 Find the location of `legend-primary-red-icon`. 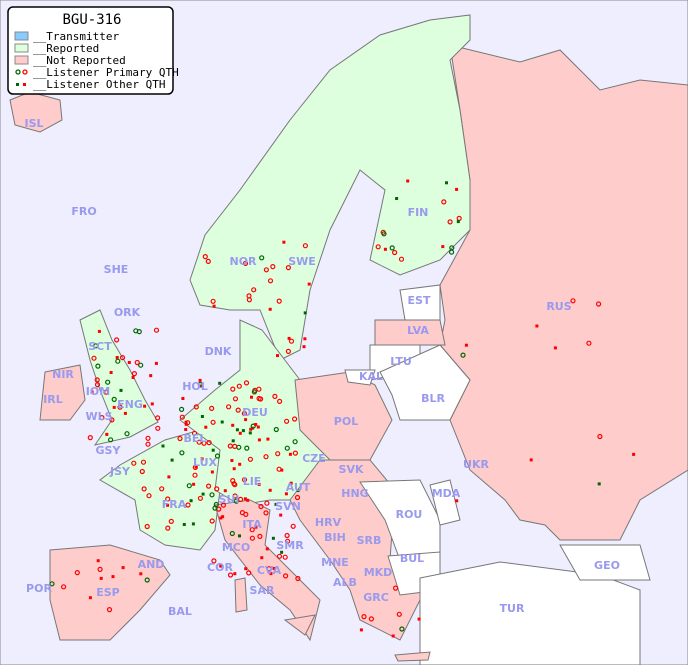

legend-primary-red-icon is located at coordinates (25, 72).